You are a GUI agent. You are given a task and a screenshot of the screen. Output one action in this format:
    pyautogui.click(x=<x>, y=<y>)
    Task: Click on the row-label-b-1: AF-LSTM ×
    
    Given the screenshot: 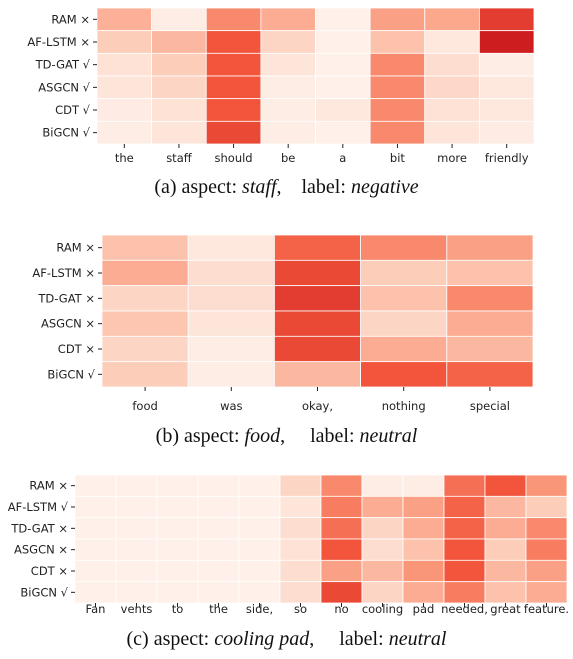 What is the action you would take?
    pyautogui.click(x=63, y=273)
    